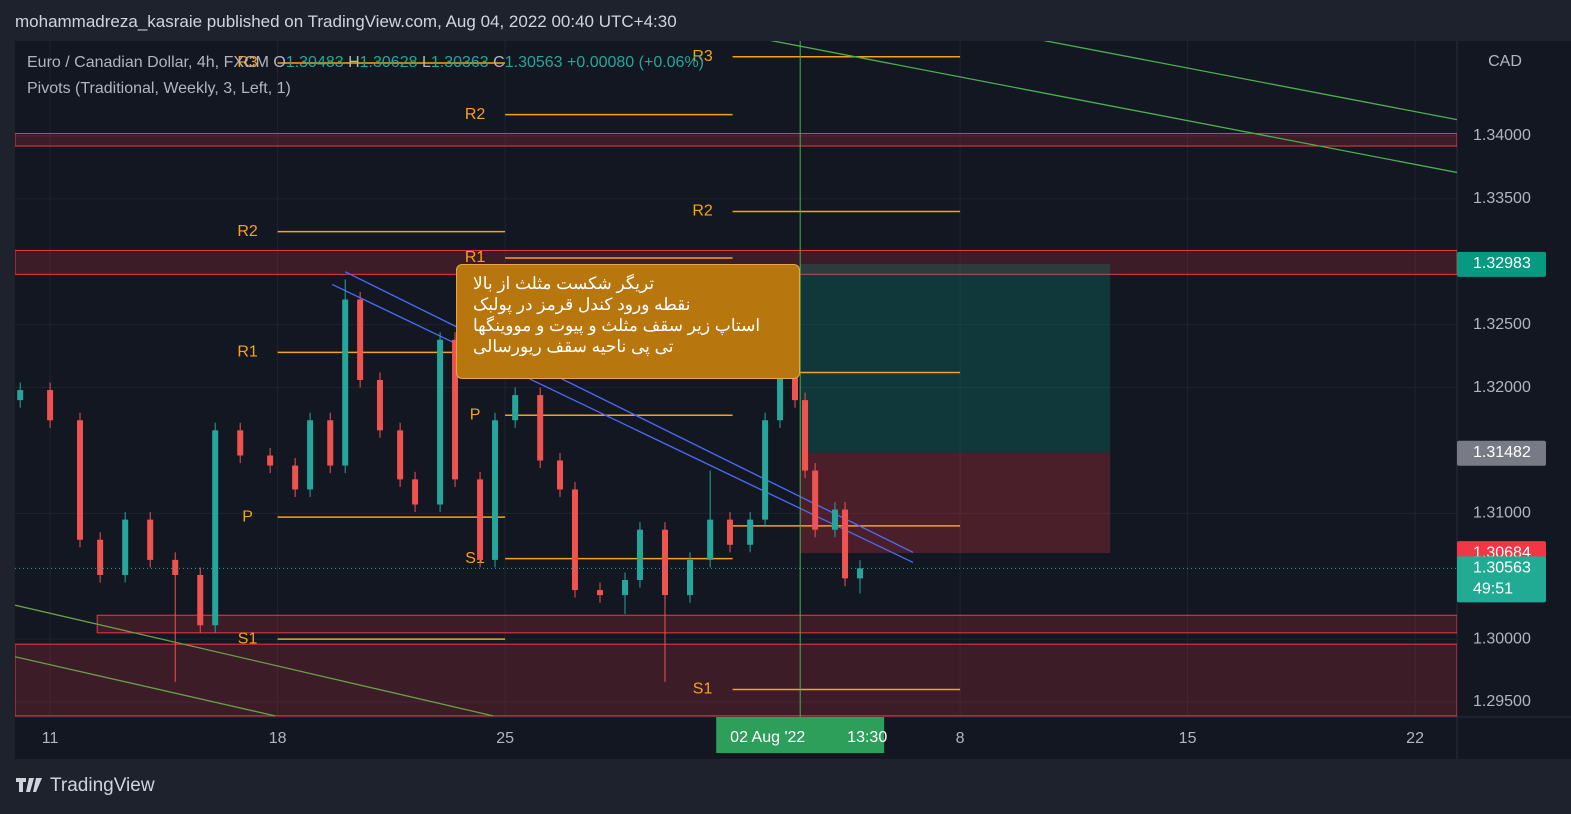  What do you see at coordinates (354, 62) in the screenshot?
I see `ohlc-label: H` at bounding box center [354, 62].